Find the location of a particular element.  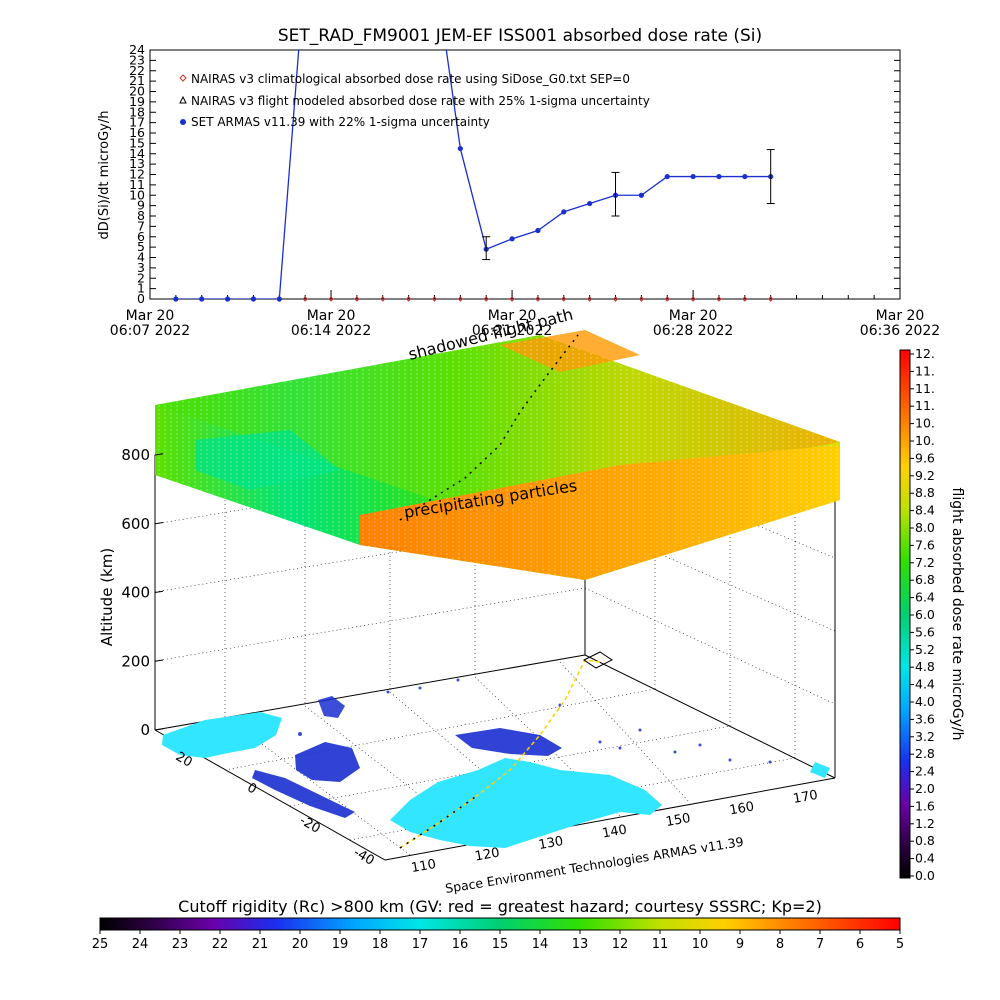

colorbar-bottom-gradient is located at coordinates (500, 924).